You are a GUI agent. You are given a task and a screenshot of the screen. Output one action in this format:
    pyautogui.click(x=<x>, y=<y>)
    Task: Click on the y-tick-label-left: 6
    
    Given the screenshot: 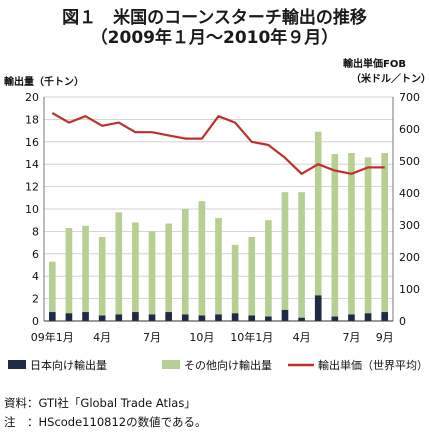 What is the action you would take?
    pyautogui.click(x=35, y=254)
    